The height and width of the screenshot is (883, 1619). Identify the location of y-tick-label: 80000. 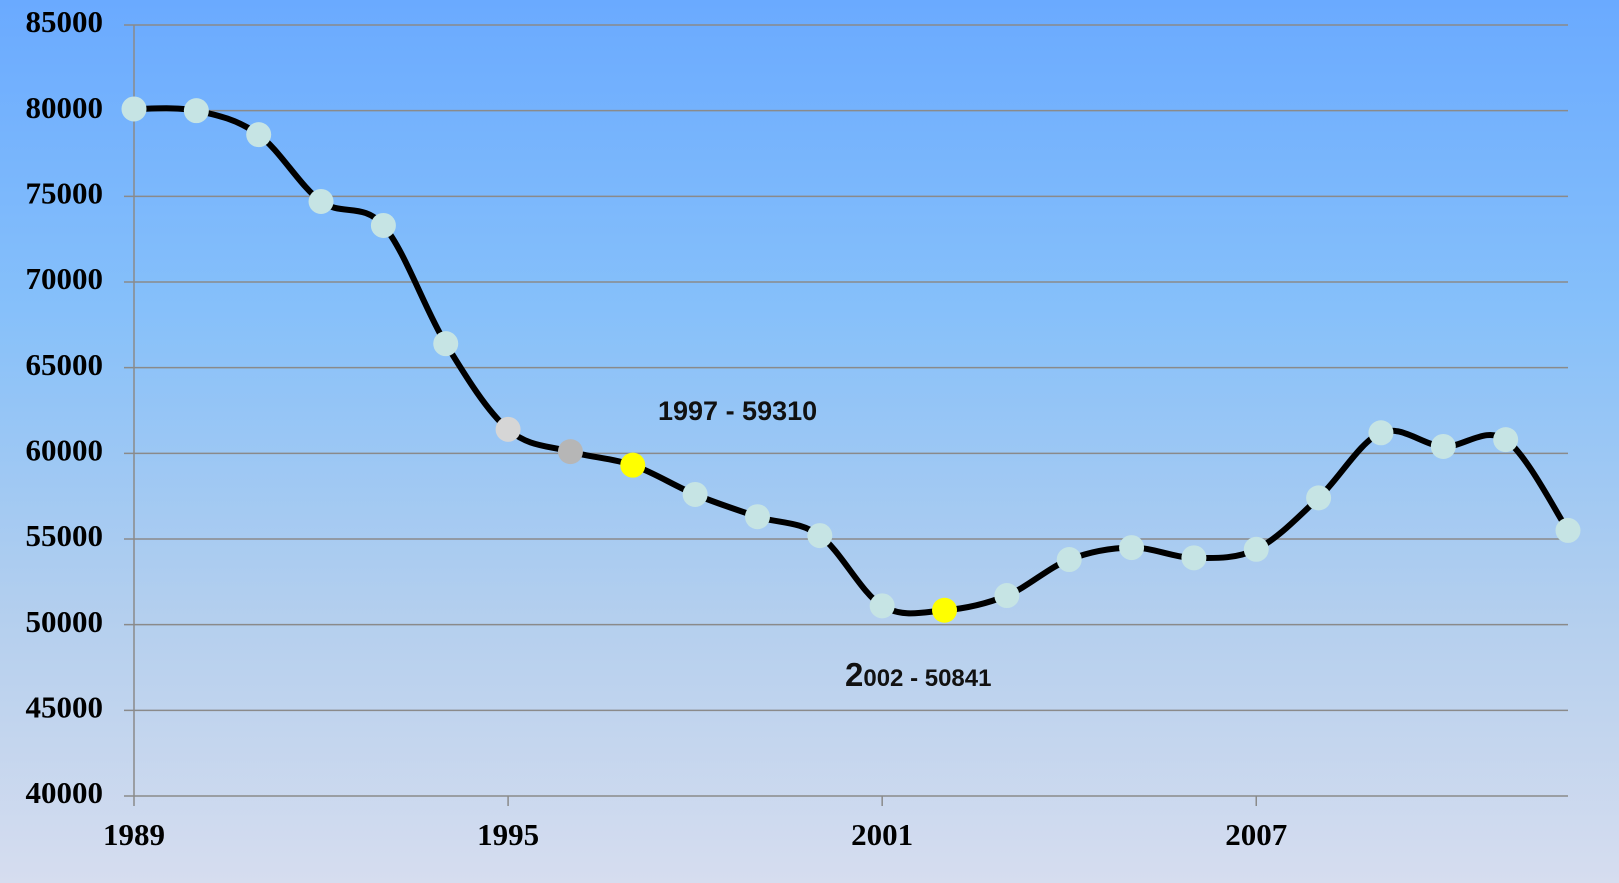
(65, 107).